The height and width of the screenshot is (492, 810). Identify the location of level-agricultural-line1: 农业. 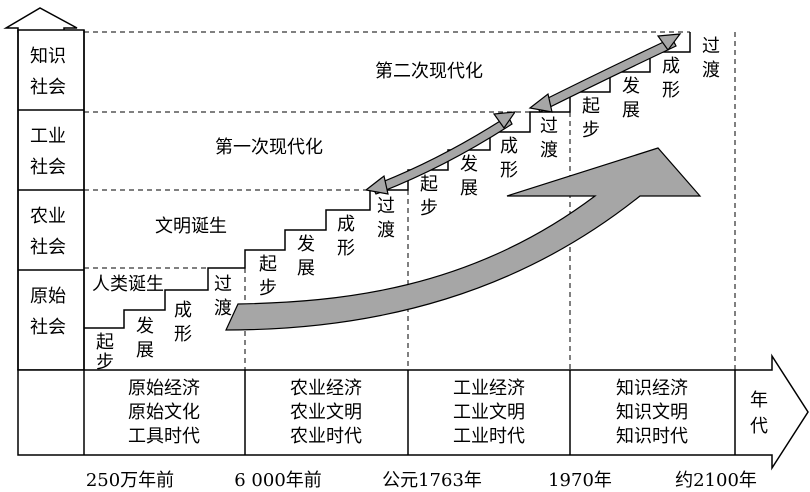
(48, 216).